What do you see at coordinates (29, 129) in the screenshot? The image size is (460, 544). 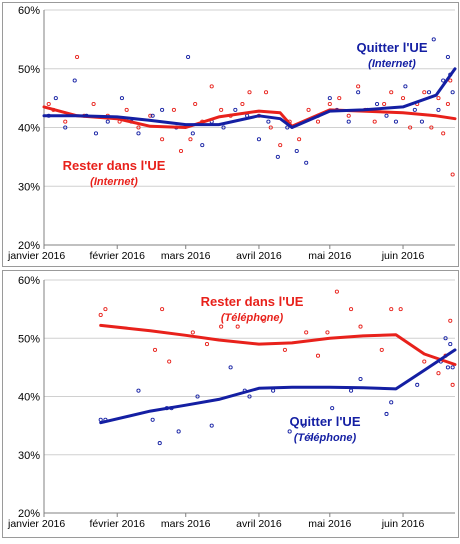 I see `y-tick-label: 40%` at bounding box center [29, 129].